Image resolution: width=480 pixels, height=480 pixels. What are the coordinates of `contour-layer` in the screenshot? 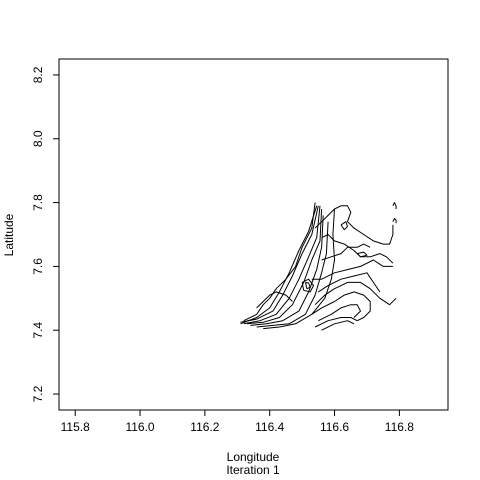 It's located at (318, 266).